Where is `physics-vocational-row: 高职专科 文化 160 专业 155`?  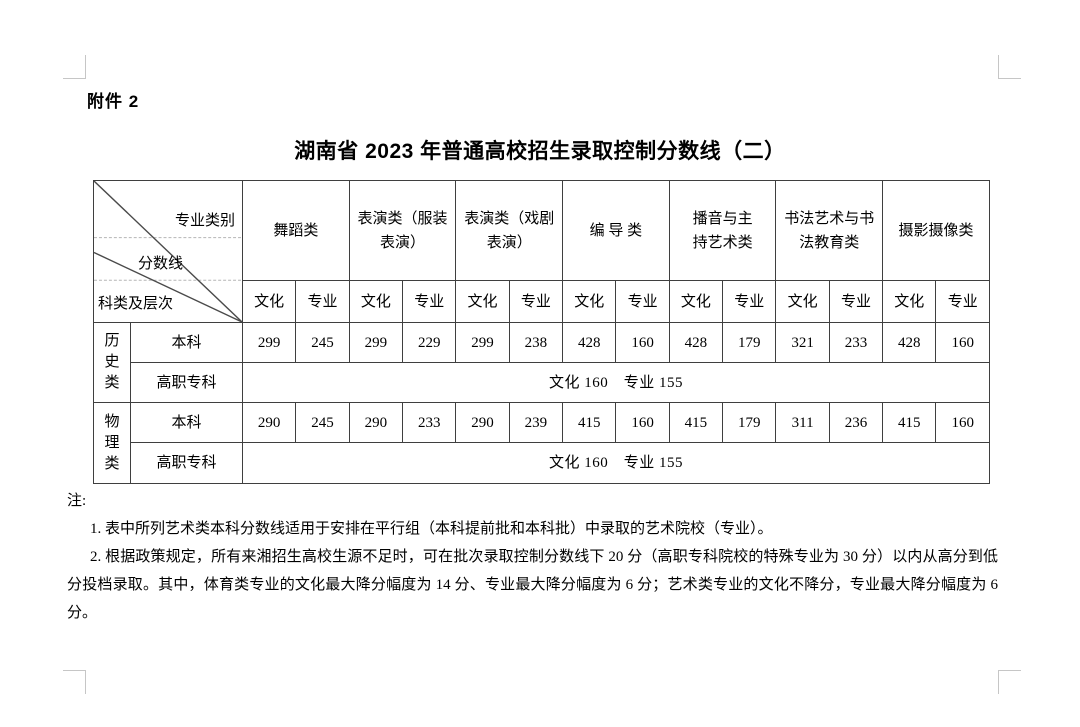
physics-vocational-row: 高职专科 文化 160 专业 155 is located at coordinates (542, 463).